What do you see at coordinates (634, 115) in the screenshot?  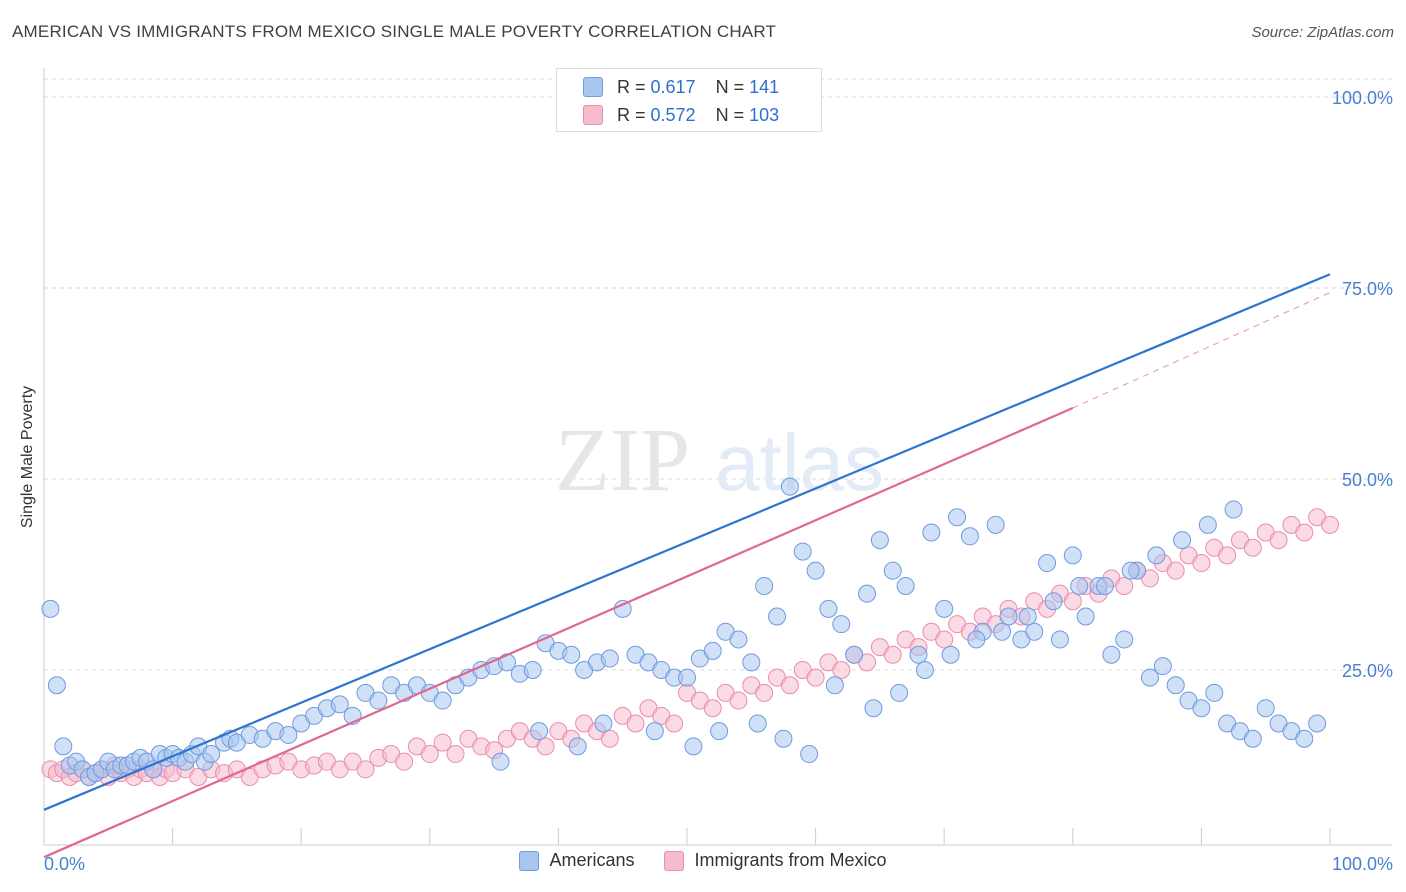 I see `legend-r-label: R =` at bounding box center [634, 115].